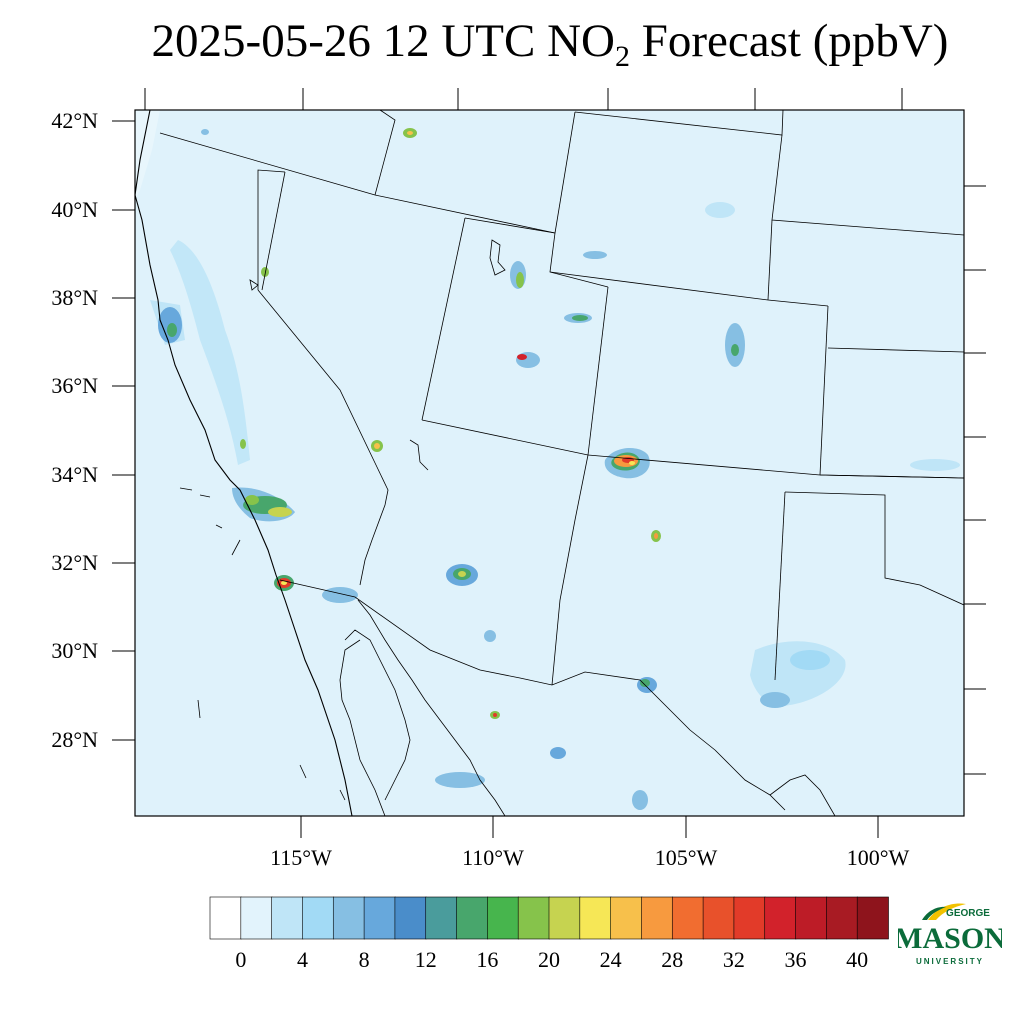  I want to click on chart-title: 2025-05-26 12 UTC NO2 Forecast (ppbV), so click(512, 44).